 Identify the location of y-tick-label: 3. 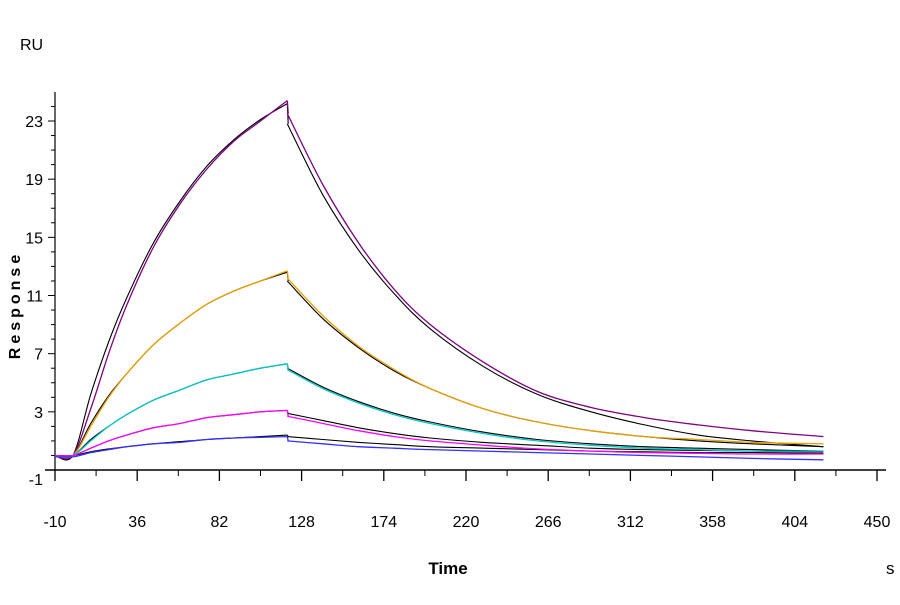
(38, 413).